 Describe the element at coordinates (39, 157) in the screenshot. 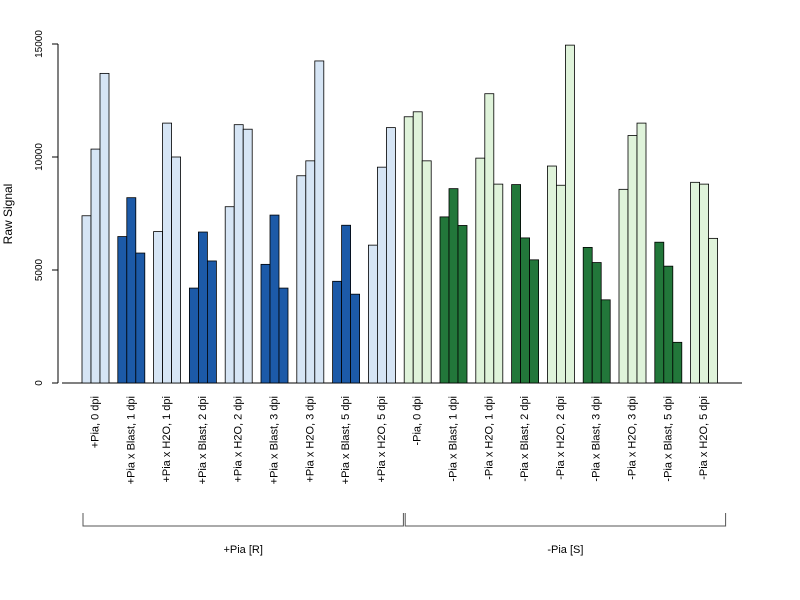

I see `y-tick-label: 10000` at that location.